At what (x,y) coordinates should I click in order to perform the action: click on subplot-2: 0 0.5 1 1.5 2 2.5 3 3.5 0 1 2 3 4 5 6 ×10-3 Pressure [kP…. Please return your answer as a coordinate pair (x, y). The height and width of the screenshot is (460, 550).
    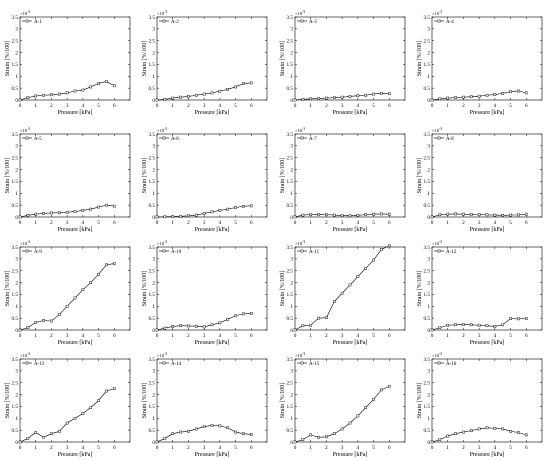
    Looking at the image, I should click on (205, 63).